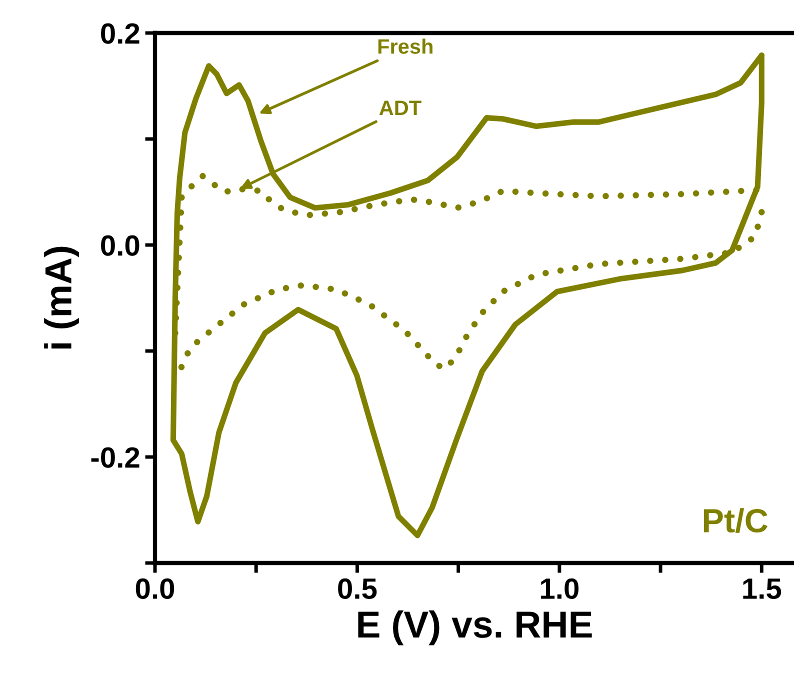 The width and height of the screenshot is (794, 679). I want to click on annotation: ADT, so click(400, 108).